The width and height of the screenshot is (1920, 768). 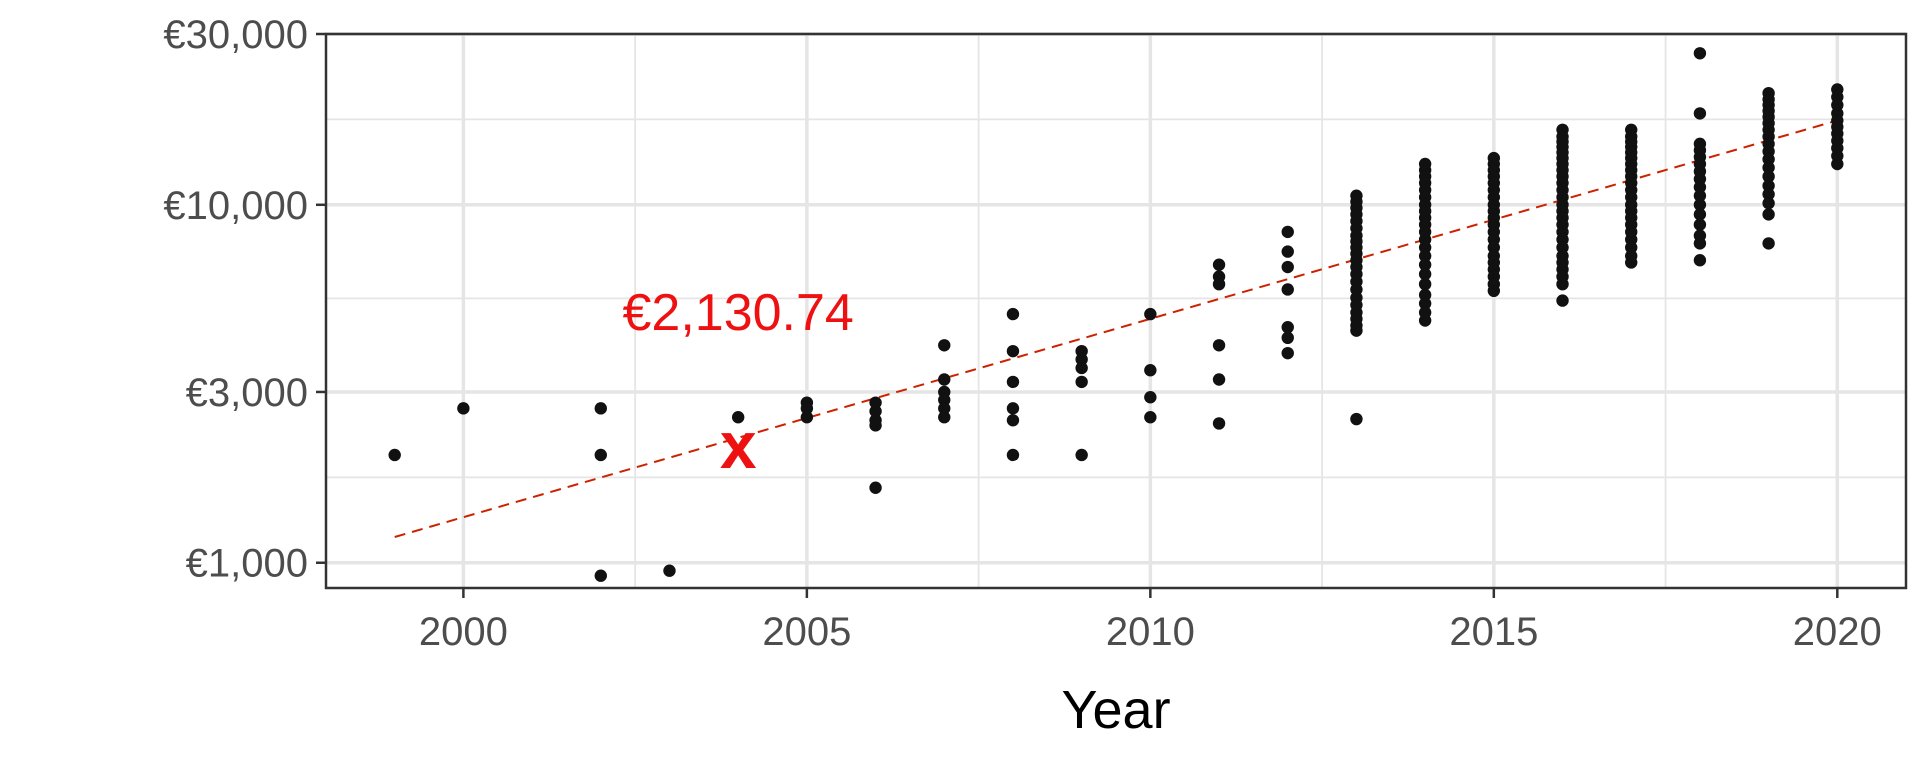 I want to click on x-tick-label: 2005, so click(x=806, y=632).